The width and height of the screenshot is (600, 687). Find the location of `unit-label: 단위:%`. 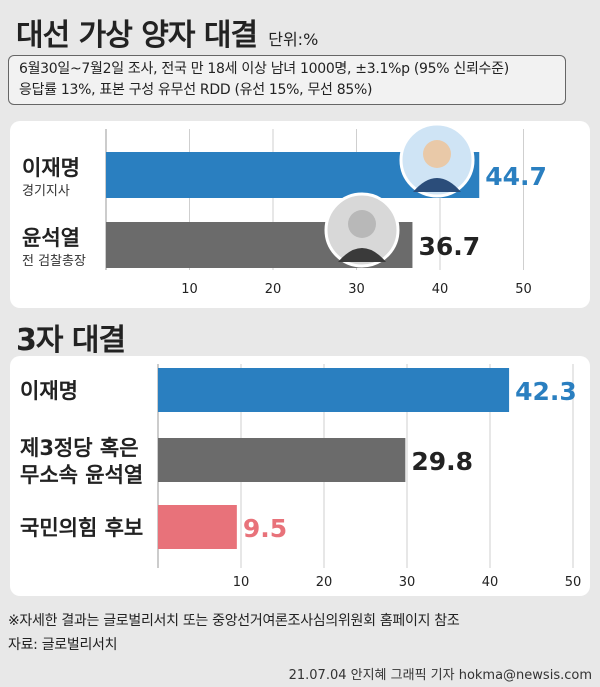

unit-label: 단위:% is located at coordinates (293, 39).